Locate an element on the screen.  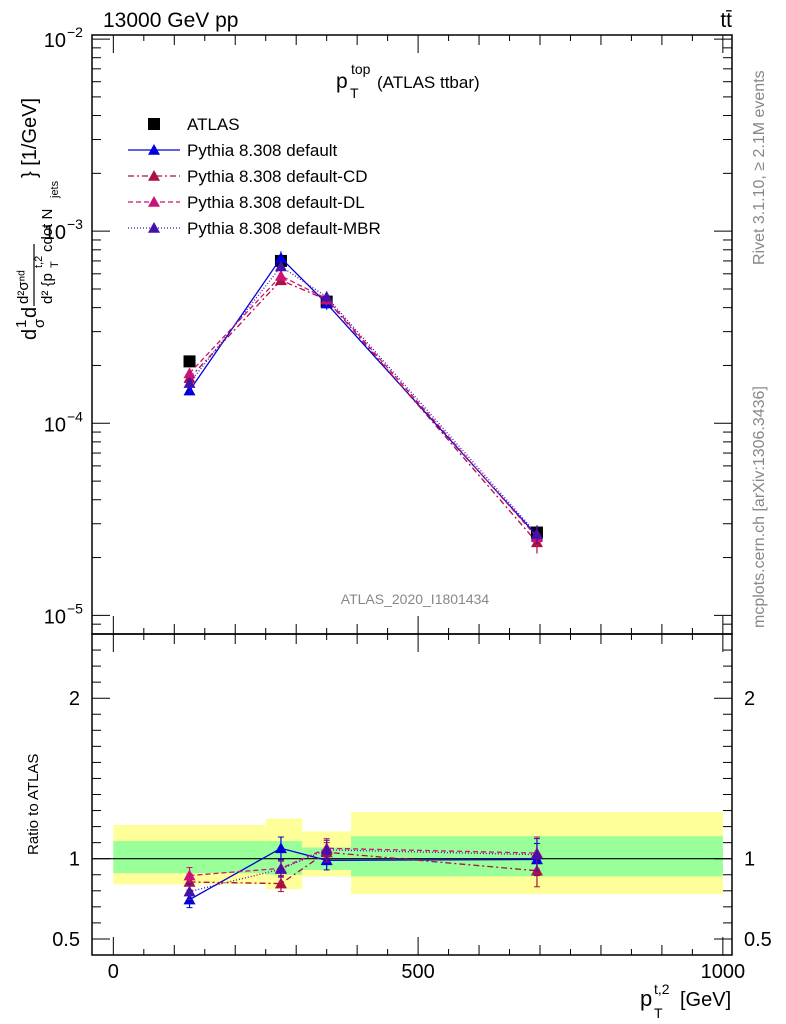
ratio-ylabel: Ratio to ATLAS is located at coordinates (33, 804).